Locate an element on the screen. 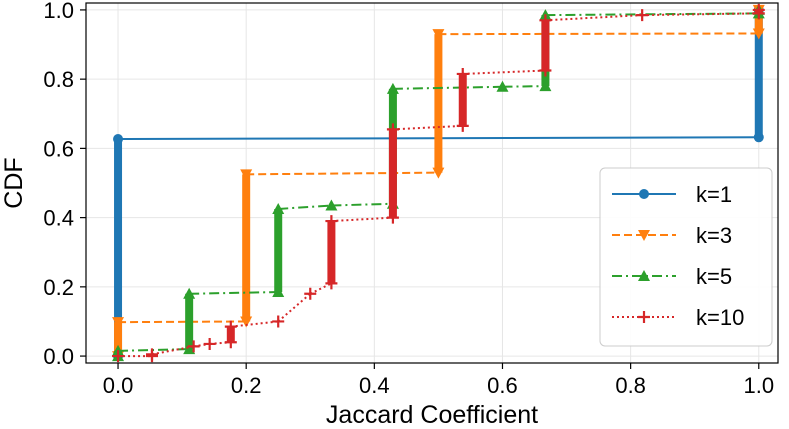 The image size is (789, 429). series-k=5-segment-8 is located at coordinates (447, 87).